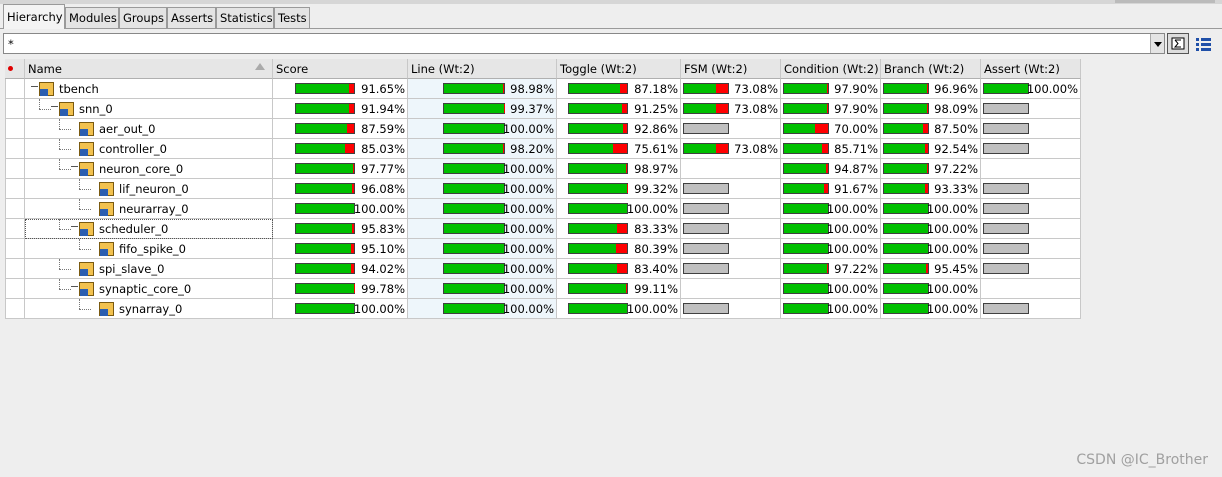  What do you see at coordinates (34, 16) in the screenshot?
I see `tab: Hierarchy` at bounding box center [34, 16].